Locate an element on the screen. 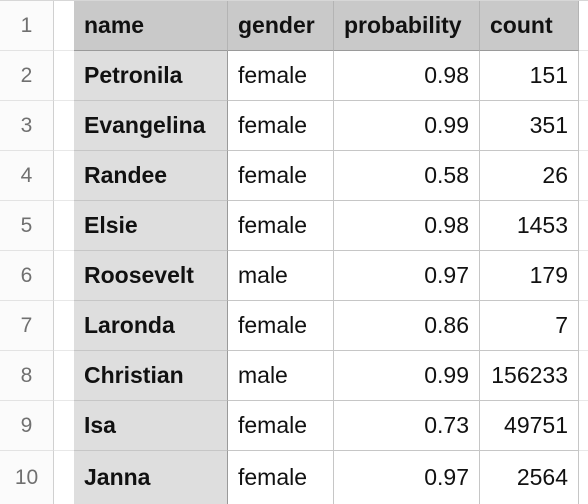  row-number: 9 is located at coordinates (27, 426).